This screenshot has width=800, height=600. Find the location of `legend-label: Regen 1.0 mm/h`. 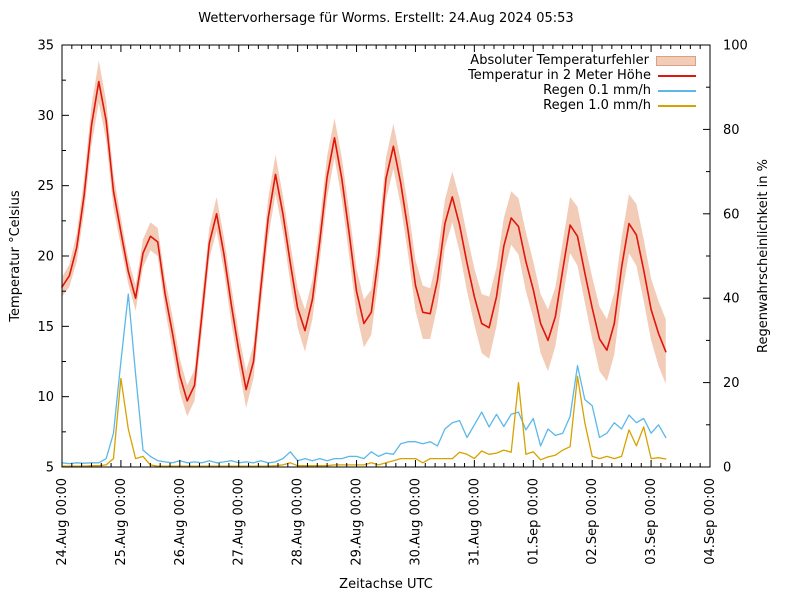

legend-label: Regen 1.0 mm/h is located at coordinates (597, 105).